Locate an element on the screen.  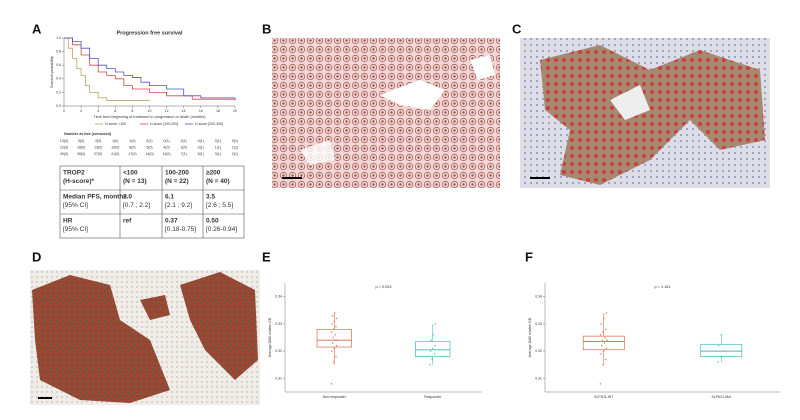
table-cell: [0.18-0.75] is located at coordinates (180, 229).